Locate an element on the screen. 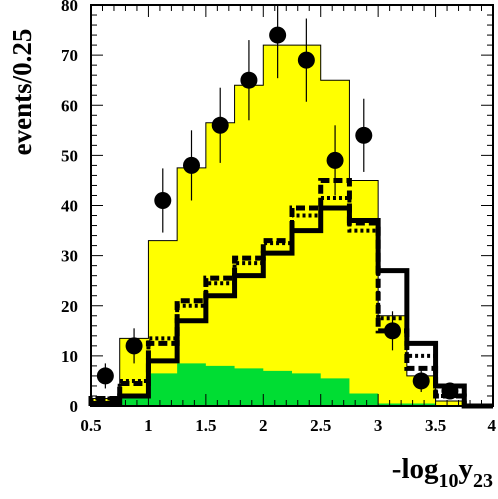 The height and width of the screenshot is (499, 498). x-tick-label: 3 is located at coordinates (378, 425).